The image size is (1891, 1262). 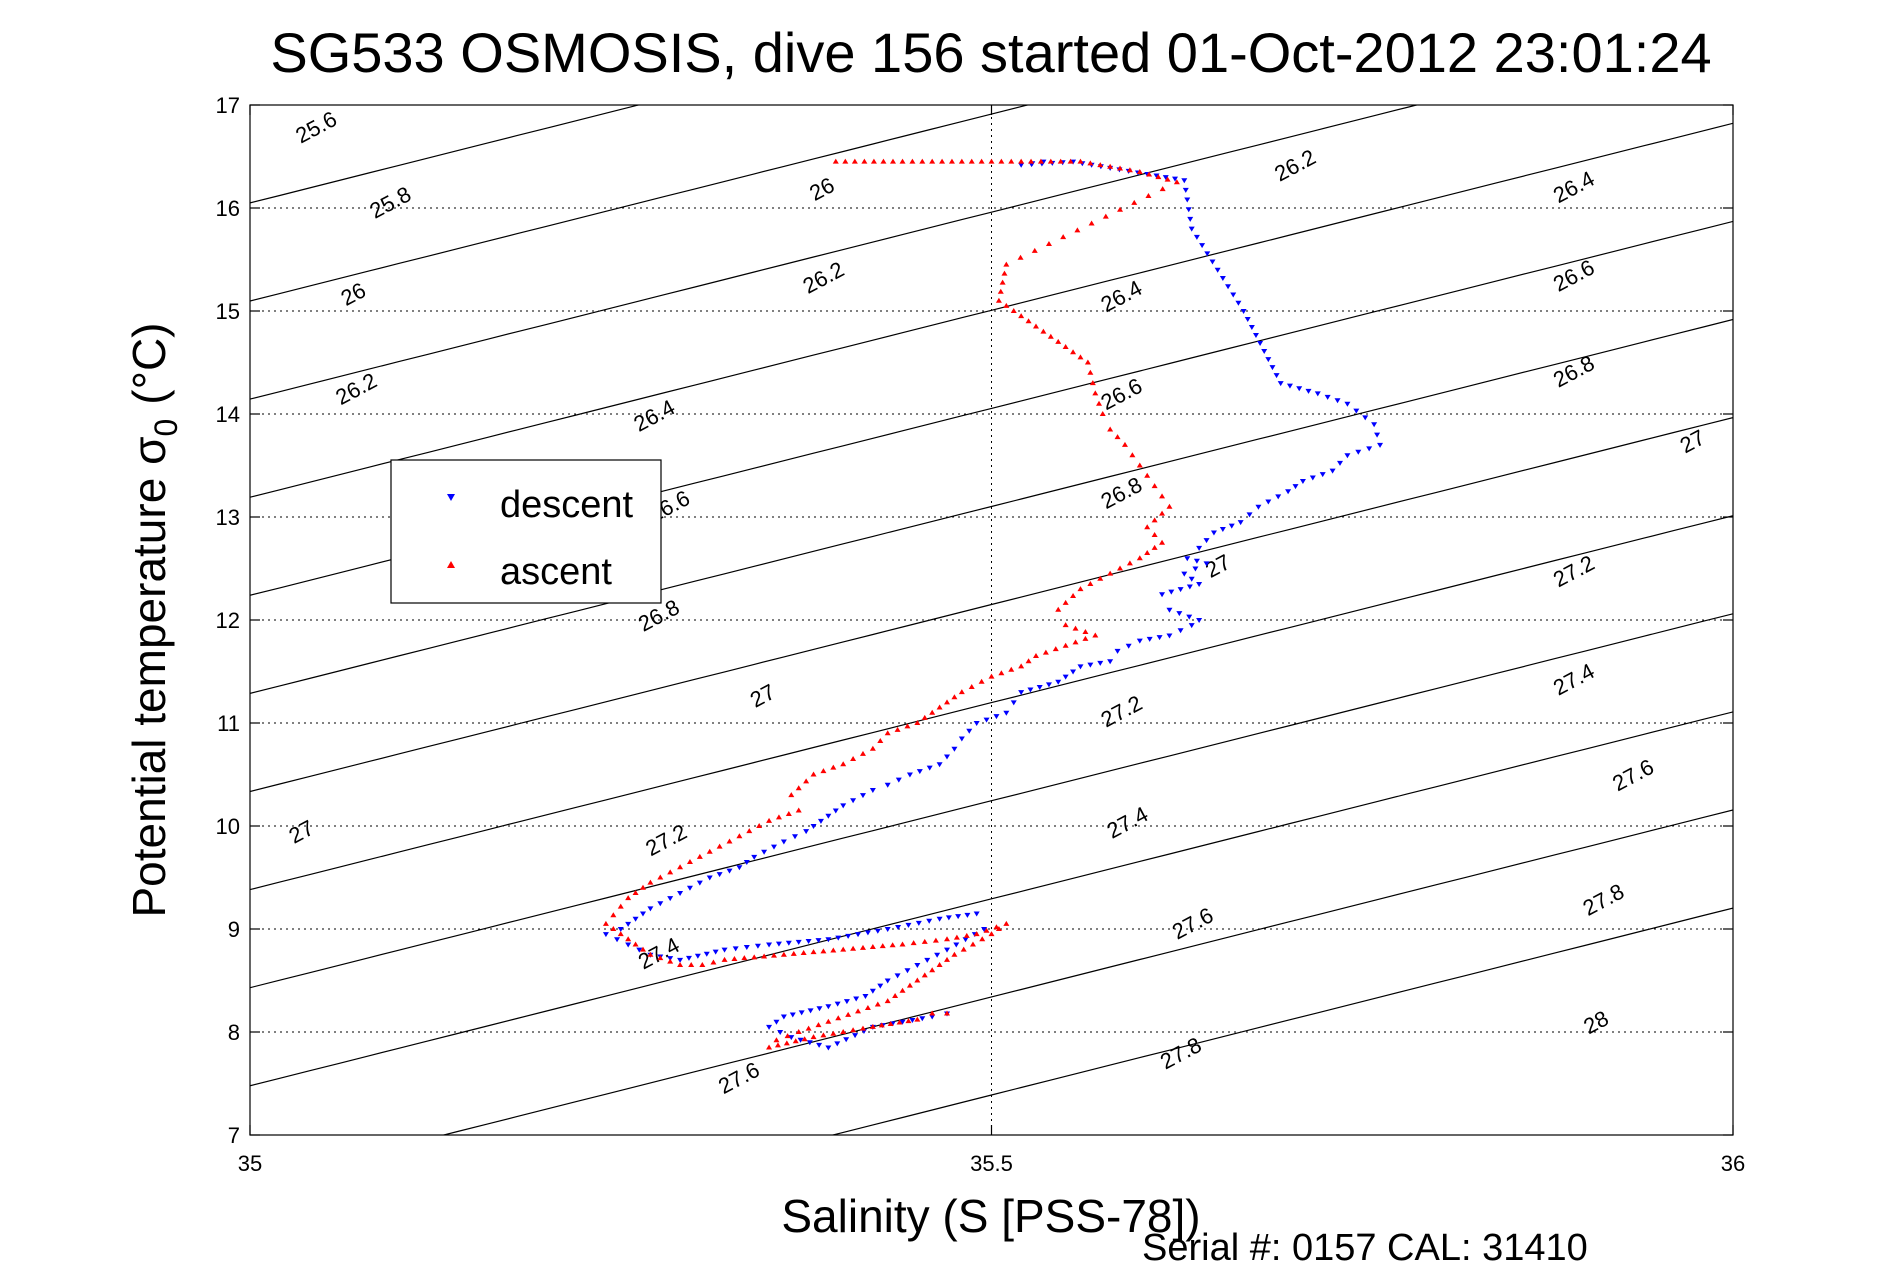 I want to click on x-axis-label: Salinity (S [PSS-78]), so click(x=990, y=1216).